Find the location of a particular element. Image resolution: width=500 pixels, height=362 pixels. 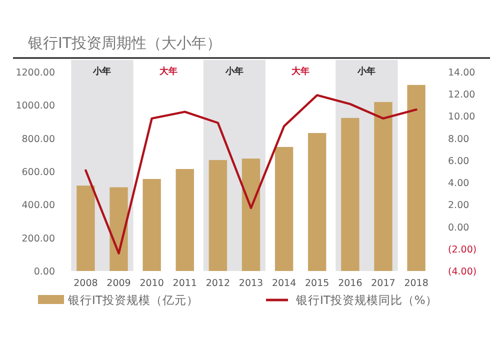

y2-tick-label: 4.00 is located at coordinates (459, 184).